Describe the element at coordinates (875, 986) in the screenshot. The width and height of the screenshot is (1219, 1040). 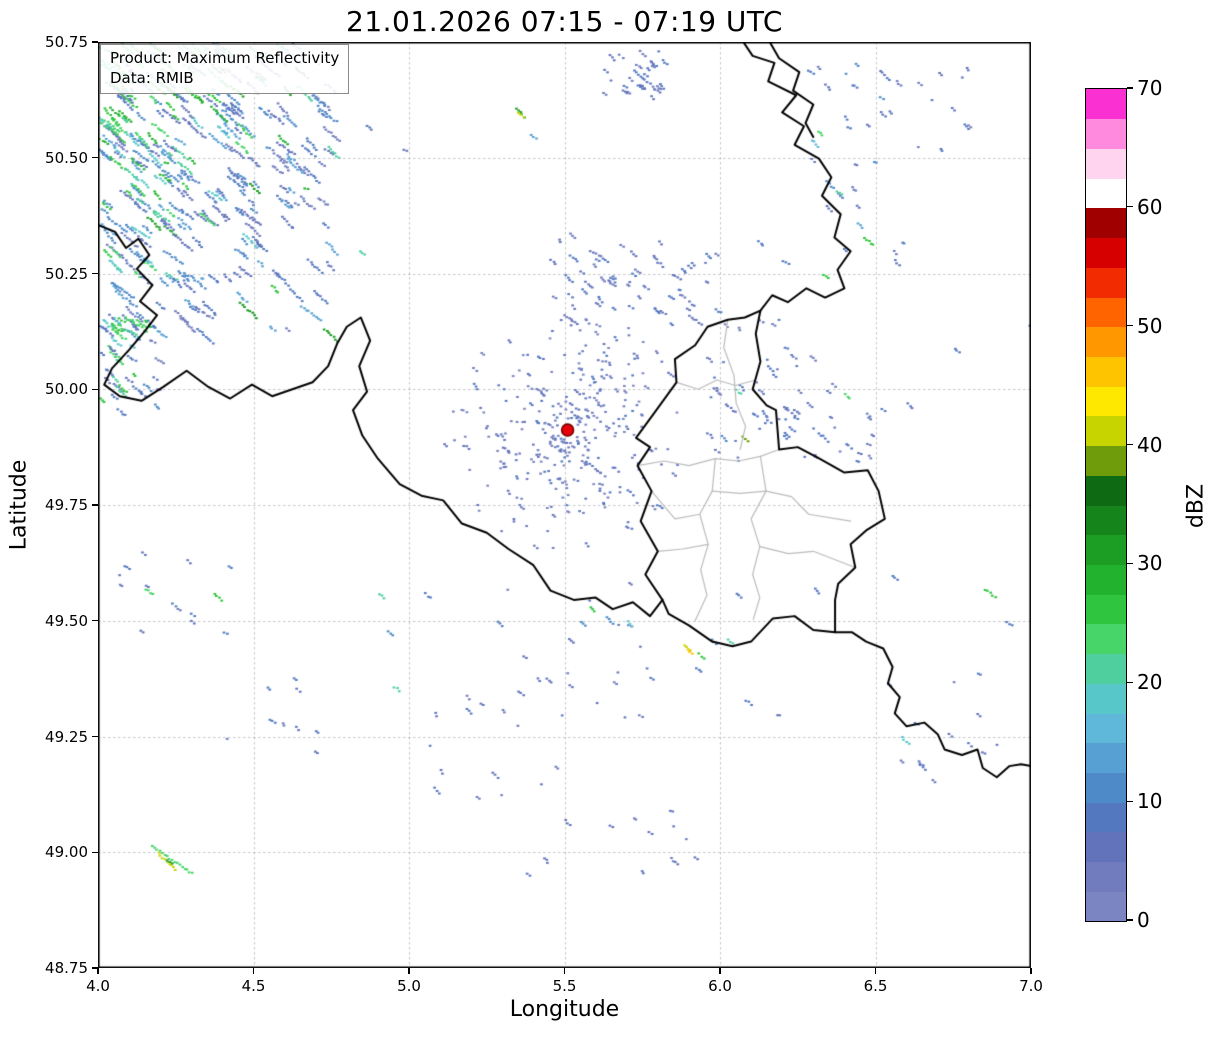
I see `x-tick-label: 6.5` at that location.